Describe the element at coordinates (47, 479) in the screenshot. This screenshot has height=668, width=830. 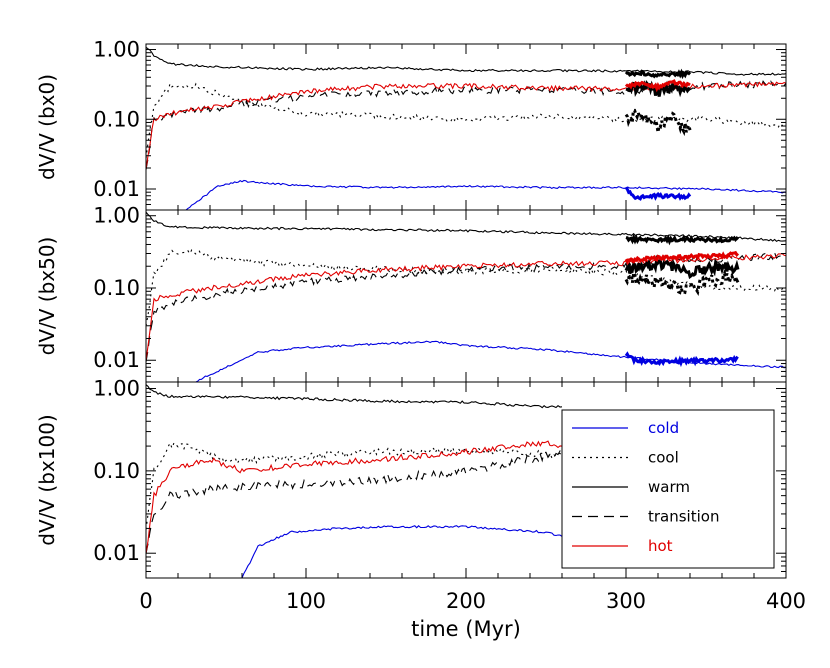
I see `y-axis-label: dV/V (bx100)` at that location.